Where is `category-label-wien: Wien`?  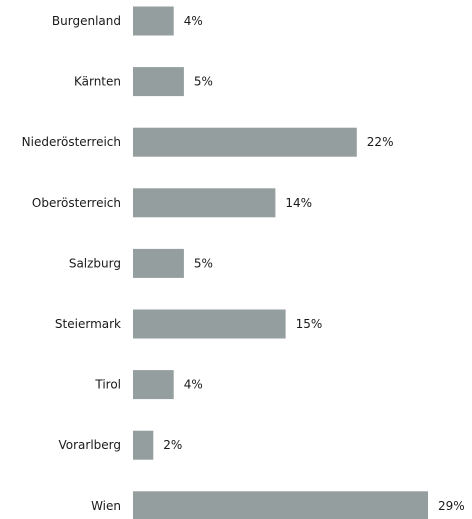
category-label-wien: Wien is located at coordinates (106, 506).